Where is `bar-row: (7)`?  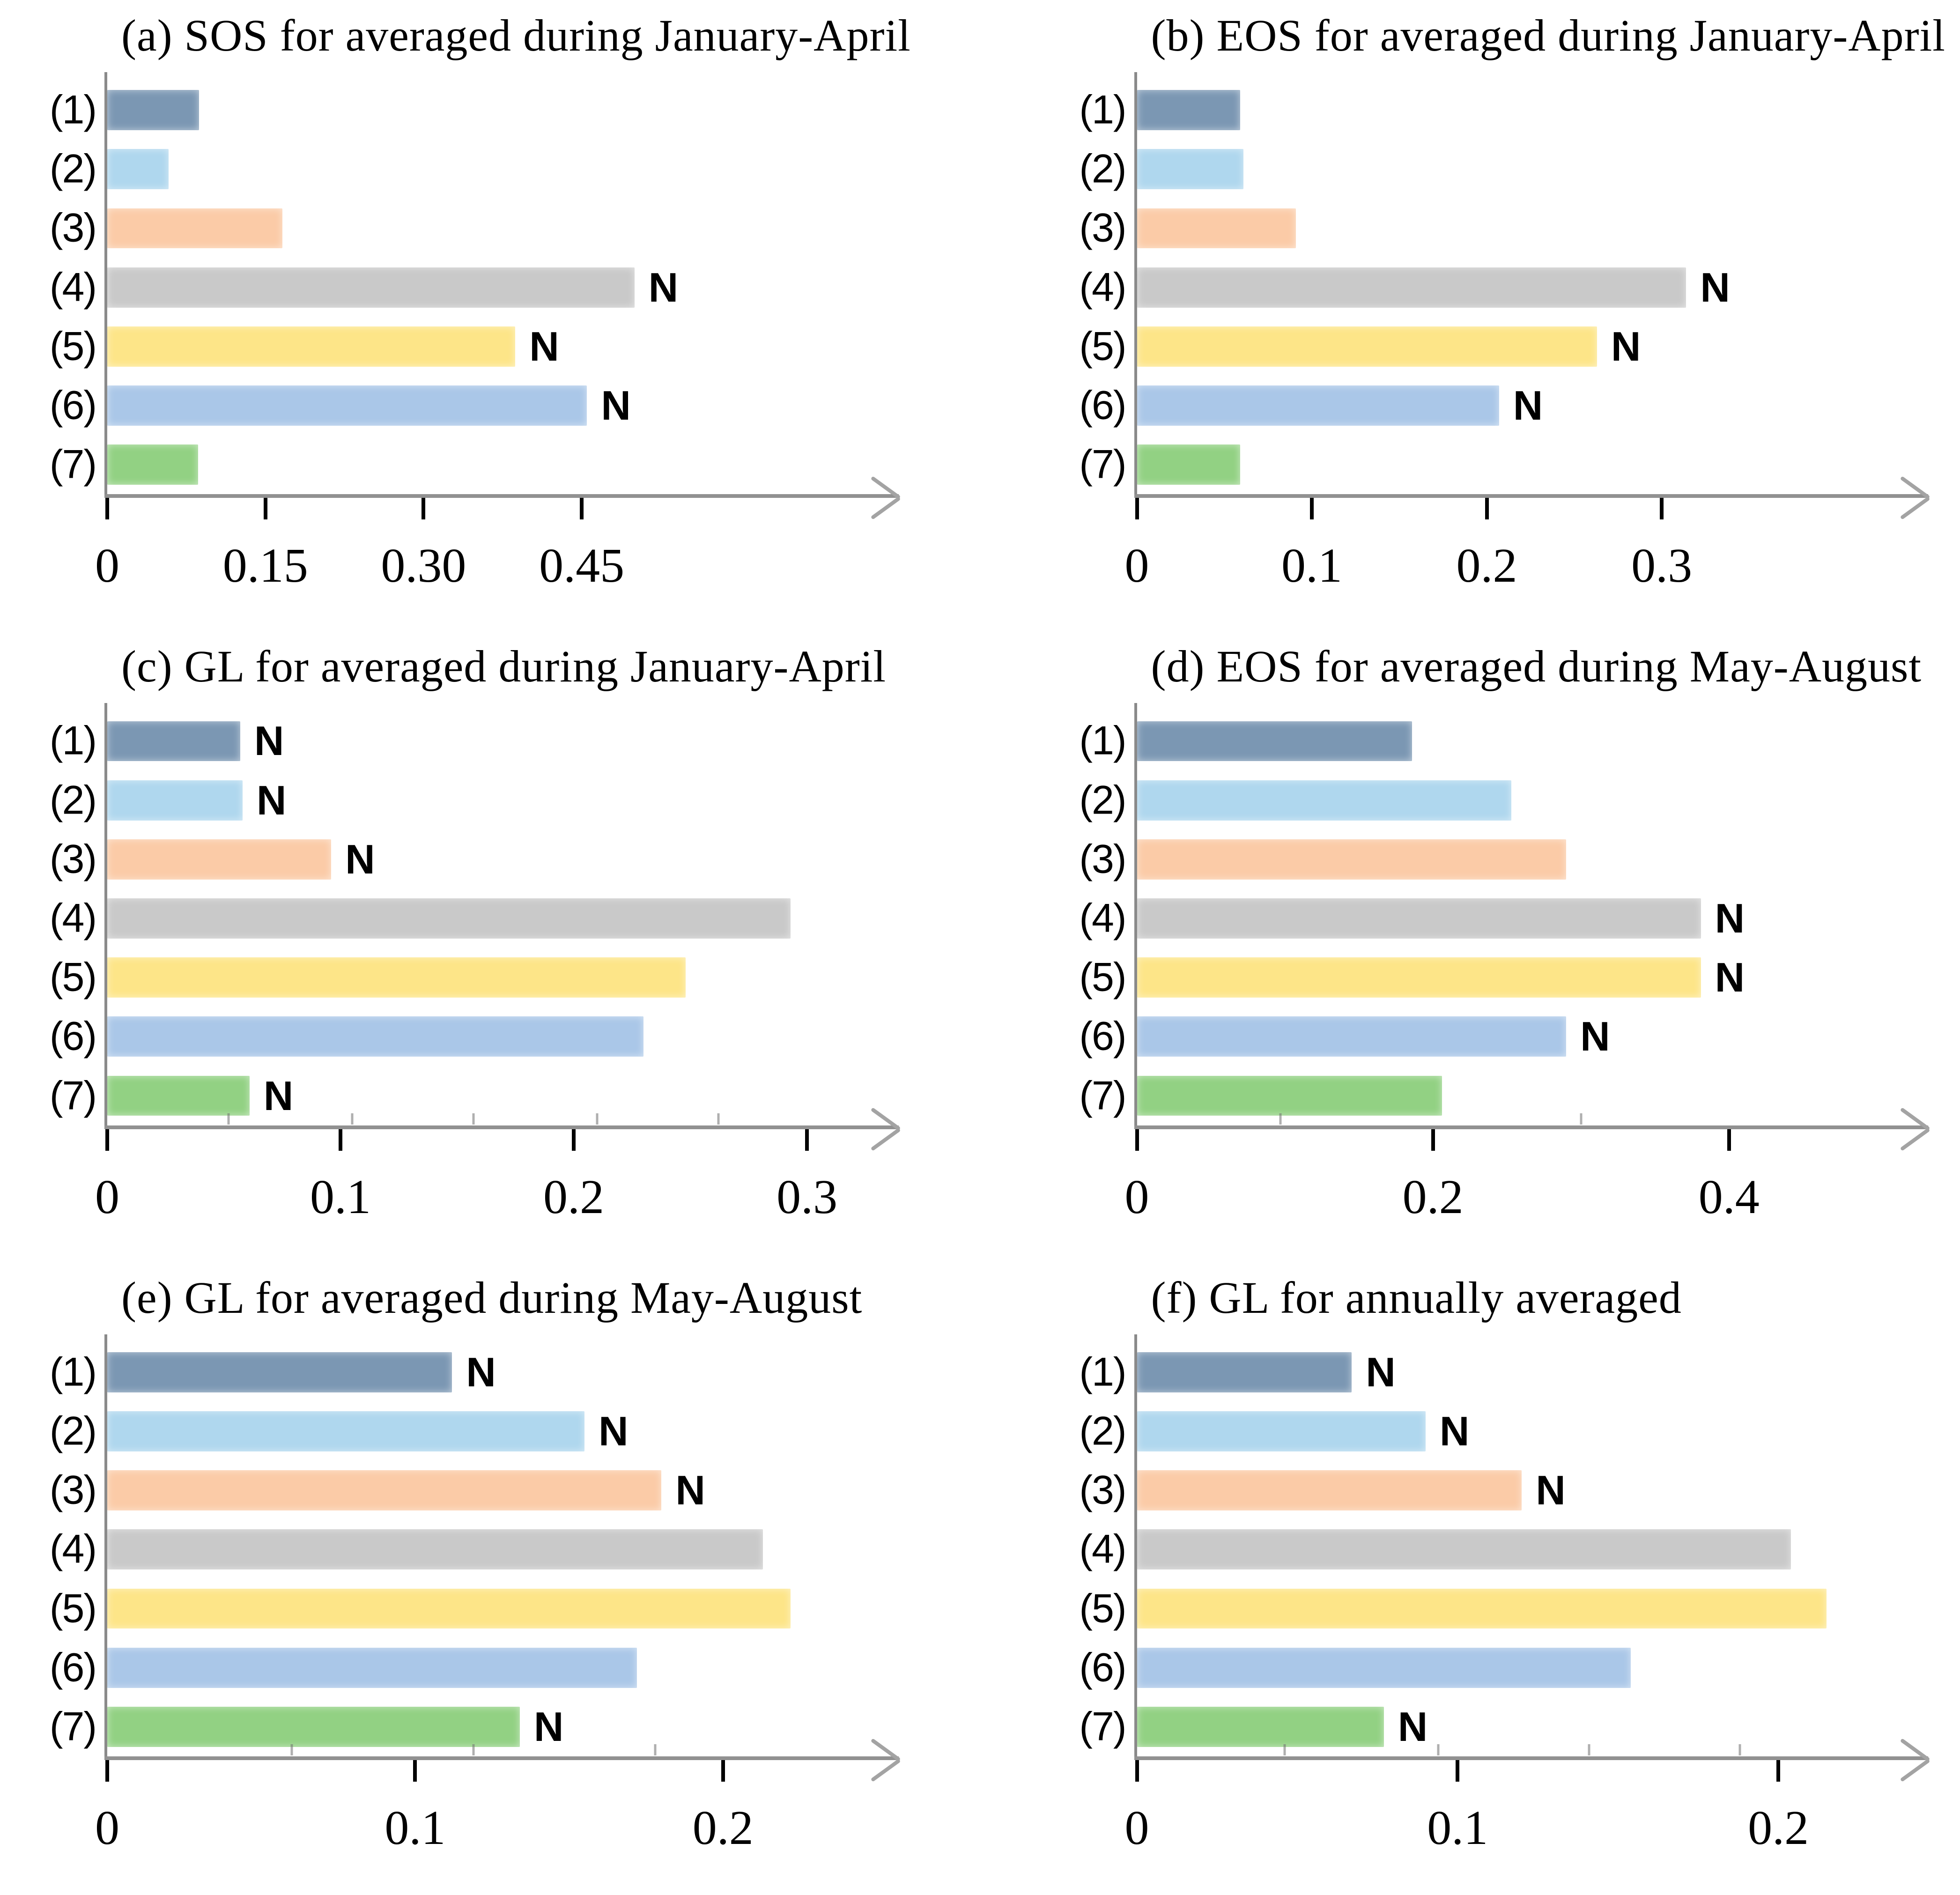
bar-row: (7) is located at coordinates (1493, 1095).